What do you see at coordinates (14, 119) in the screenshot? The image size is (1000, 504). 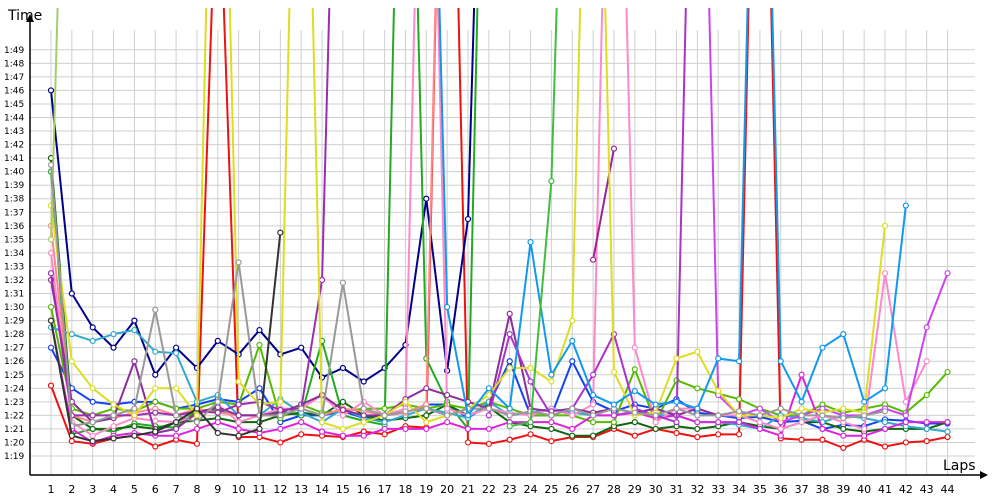 I see `y-tick-label: 1:44` at bounding box center [14, 119].